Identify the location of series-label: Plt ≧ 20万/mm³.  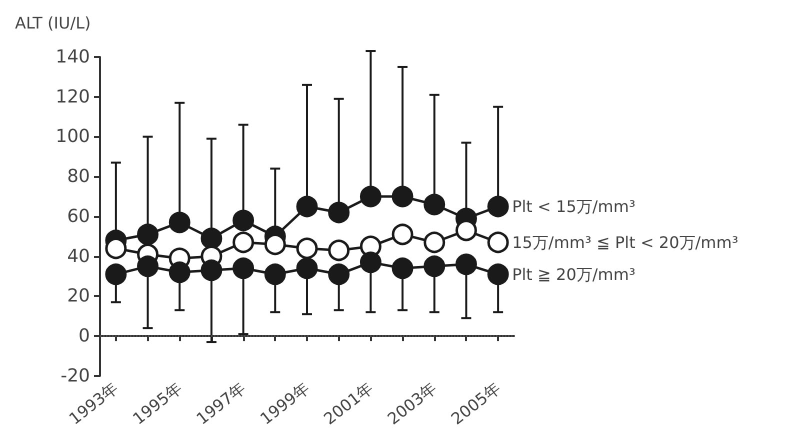
(574, 274).